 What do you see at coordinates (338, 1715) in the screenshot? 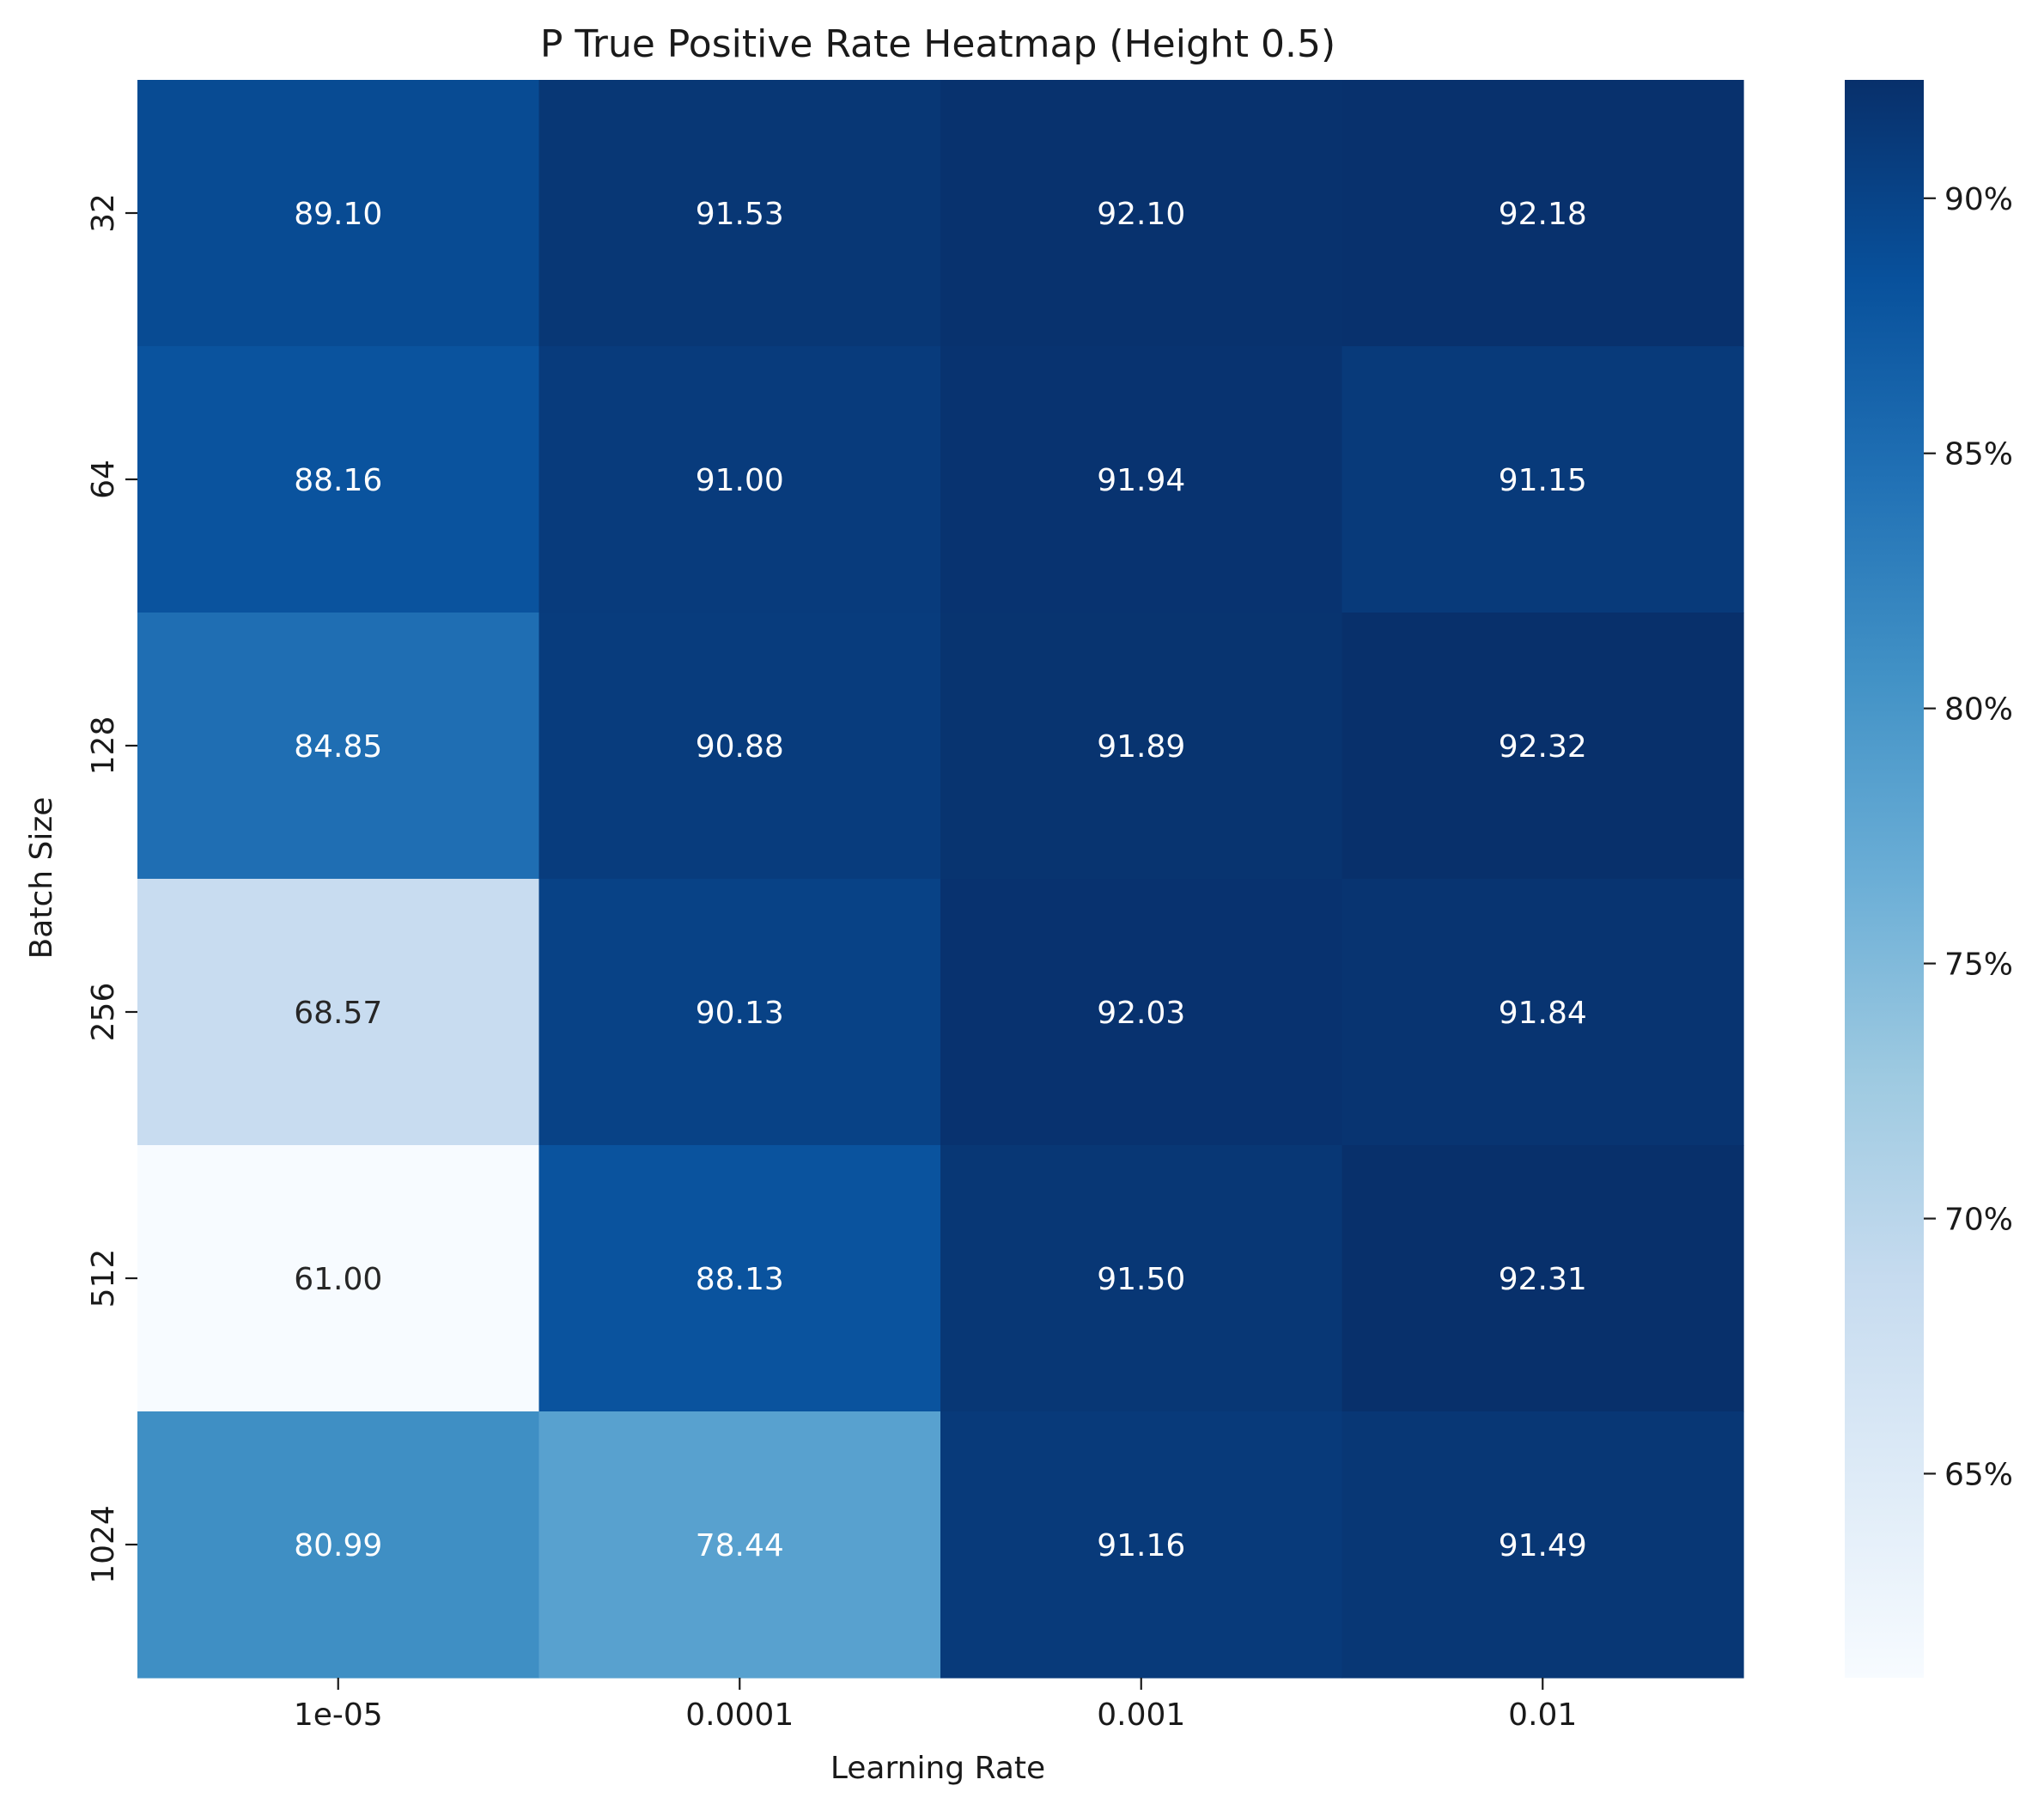
I see `x-tick-label: 1e-05` at bounding box center [338, 1715].